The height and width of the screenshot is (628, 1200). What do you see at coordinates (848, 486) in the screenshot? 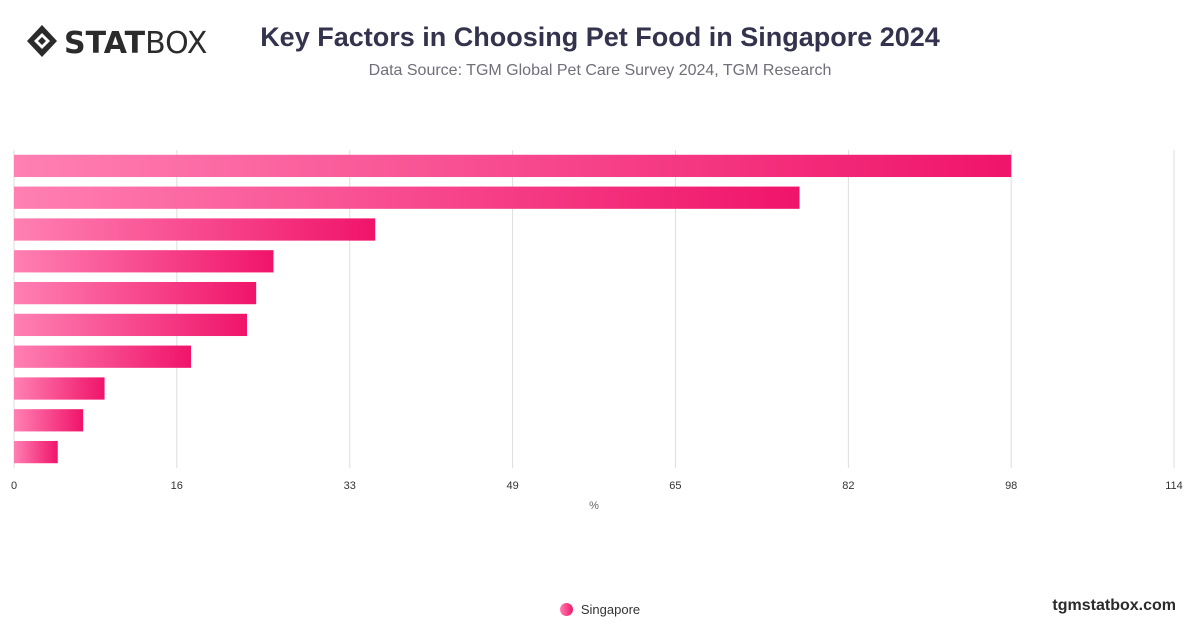
I see `x-tick-label: 82` at bounding box center [848, 486].